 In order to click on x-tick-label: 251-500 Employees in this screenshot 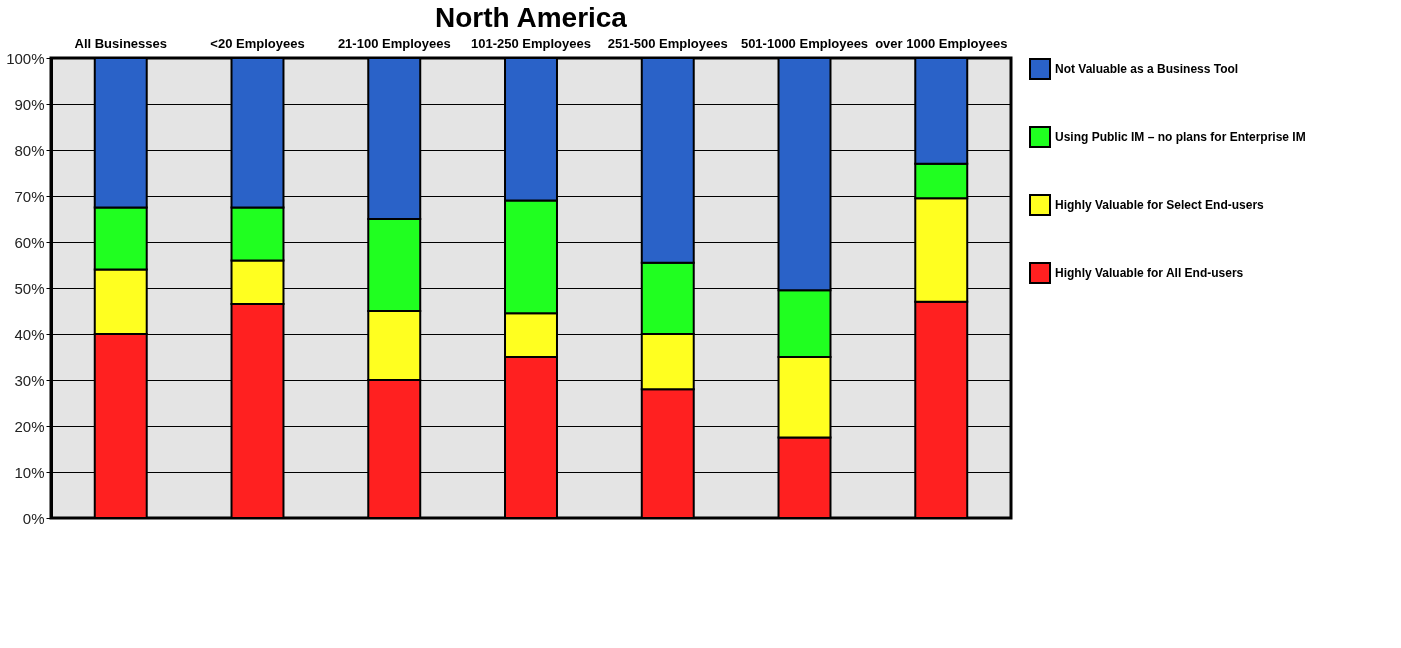, I will do `click(667, 43)`.